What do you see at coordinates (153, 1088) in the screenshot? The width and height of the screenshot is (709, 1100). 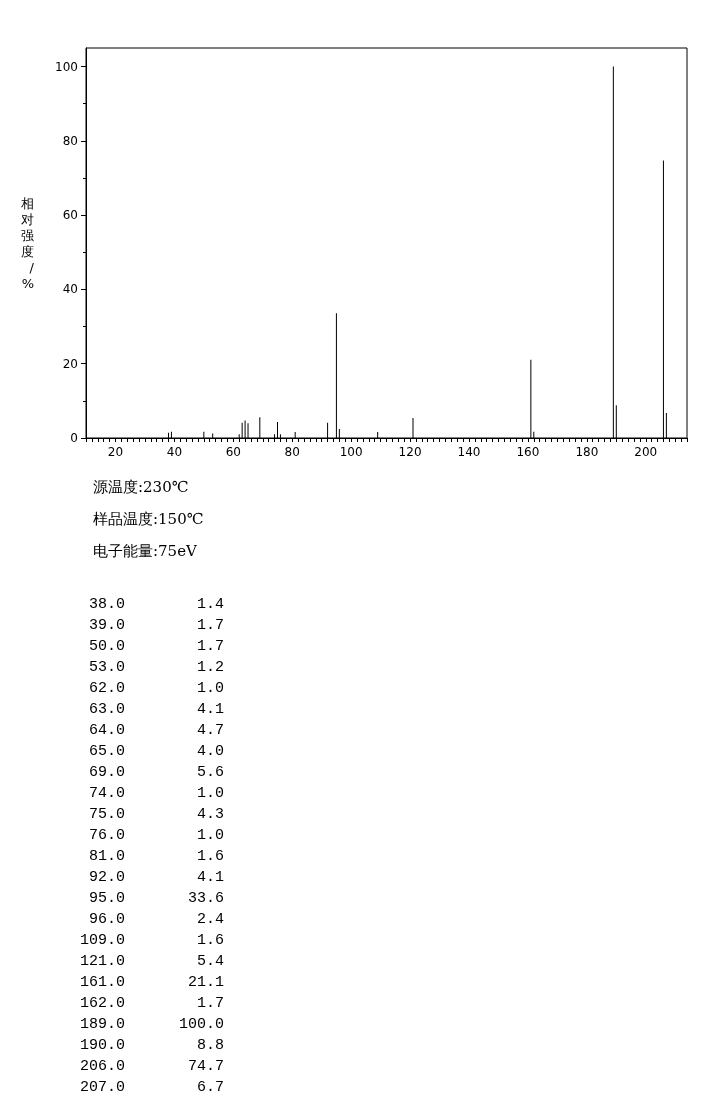 I see `text: 207.0 6.7` at bounding box center [153, 1088].